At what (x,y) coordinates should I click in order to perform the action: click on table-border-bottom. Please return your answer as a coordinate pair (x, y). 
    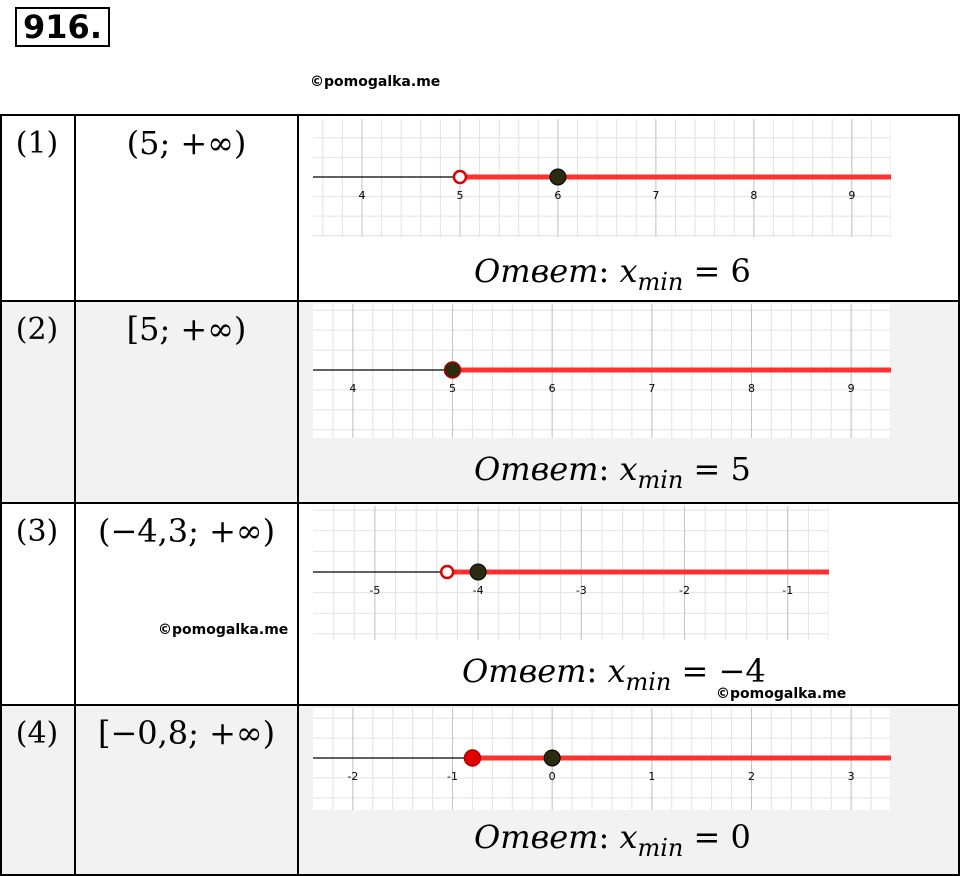
    Looking at the image, I should click on (480, 875).